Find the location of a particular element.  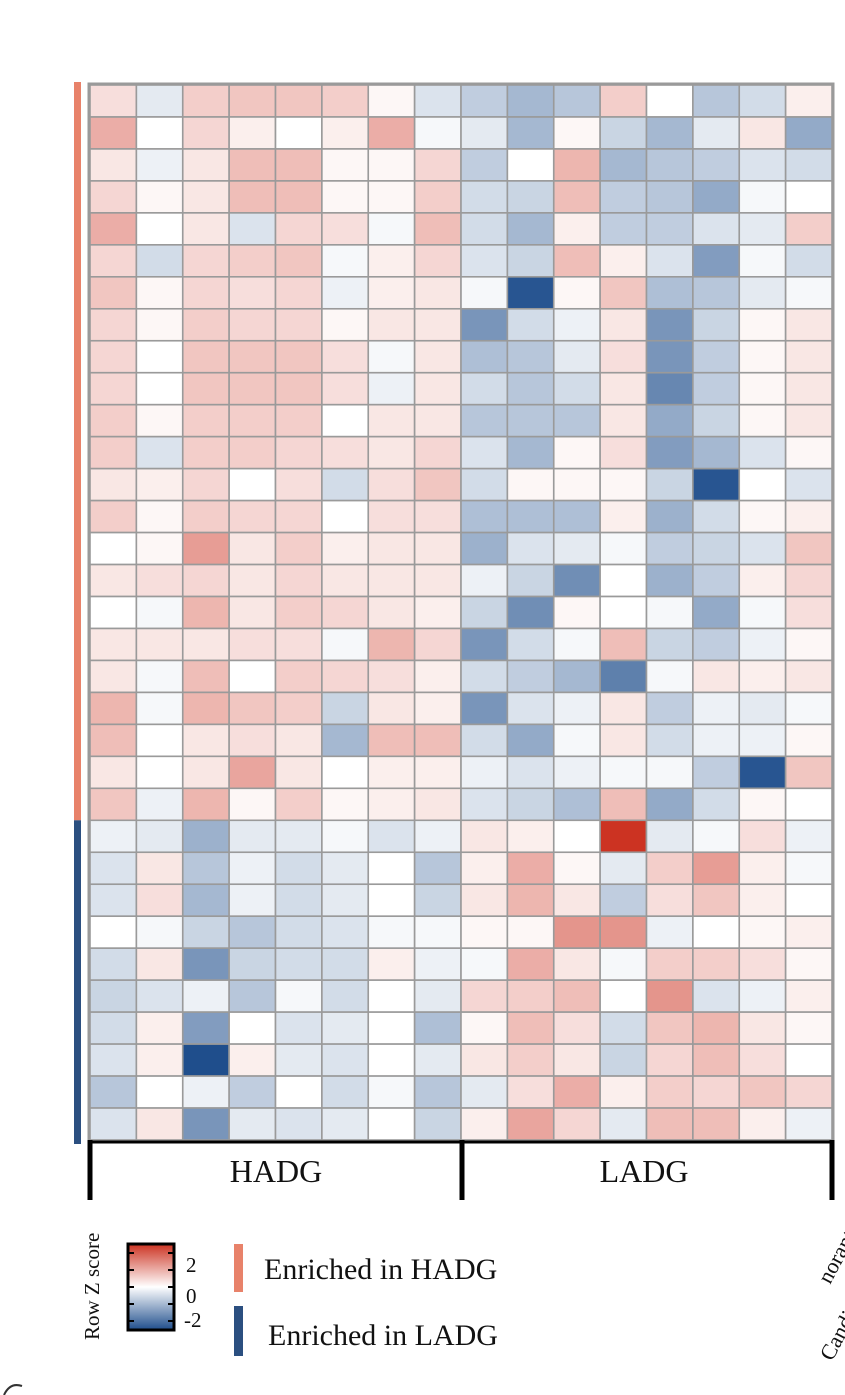

heatmap-cell-r27-c4 is located at coordinates (298, 964).